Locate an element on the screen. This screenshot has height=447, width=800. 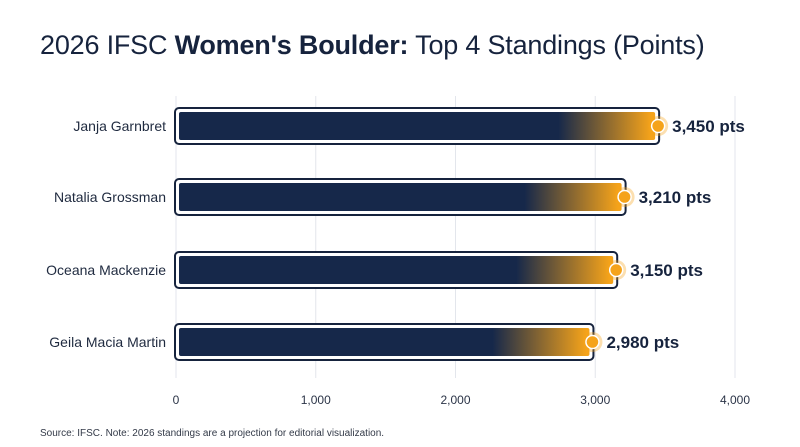
category-label: Geila Macia Martin is located at coordinates (107, 342).